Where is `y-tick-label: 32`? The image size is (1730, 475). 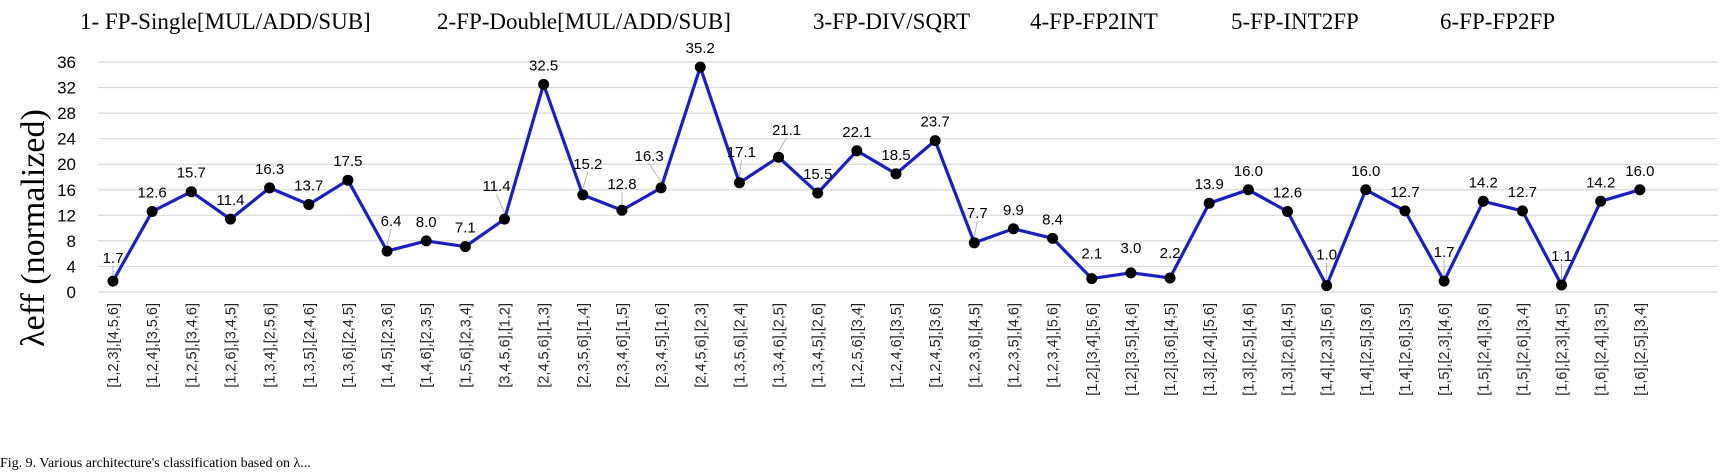 y-tick-label: 32 is located at coordinates (66, 88).